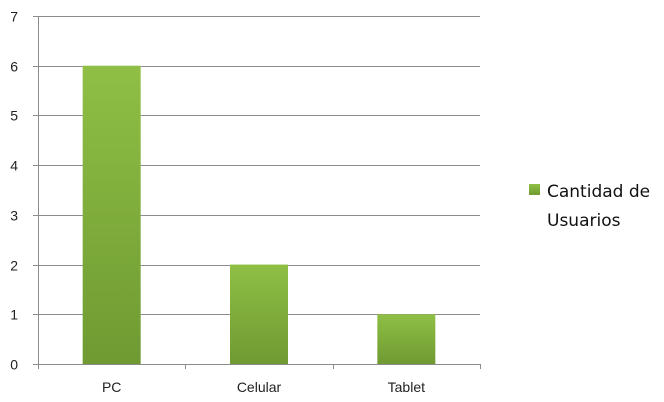 This screenshot has width=664, height=402. I want to click on y-tick-label-4: 4, so click(14, 166).